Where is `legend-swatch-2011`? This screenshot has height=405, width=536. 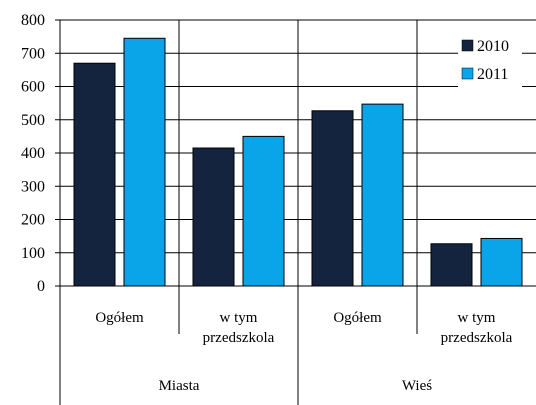 legend-swatch-2011 is located at coordinates (467, 73).